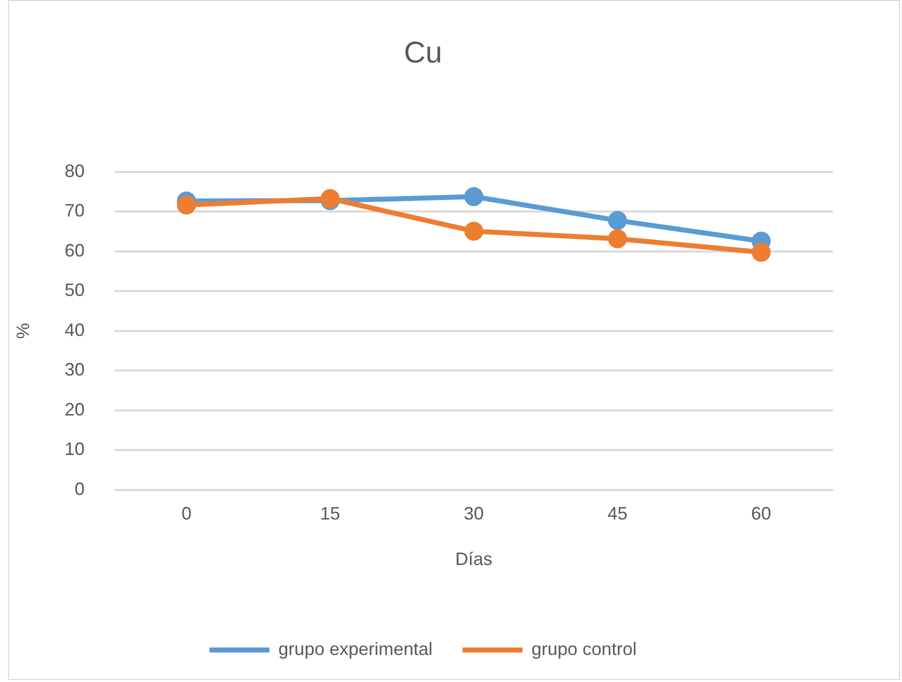 The width and height of the screenshot is (902, 682). What do you see at coordinates (474, 514) in the screenshot?
I see `x-tick-label: 30` at bounding box center [474, 514].